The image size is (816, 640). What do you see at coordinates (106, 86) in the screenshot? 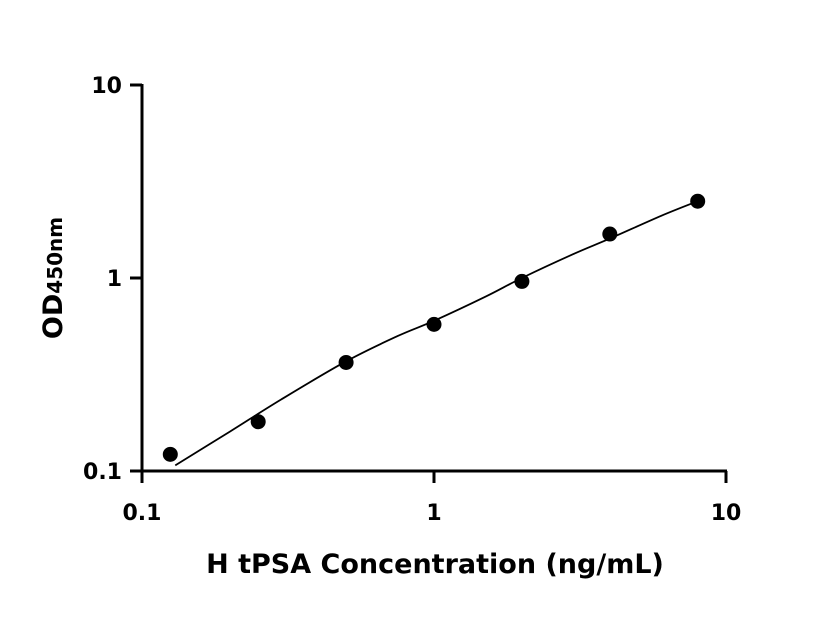
I see `y-tick-label: 10` at bounding box center [106, 86].